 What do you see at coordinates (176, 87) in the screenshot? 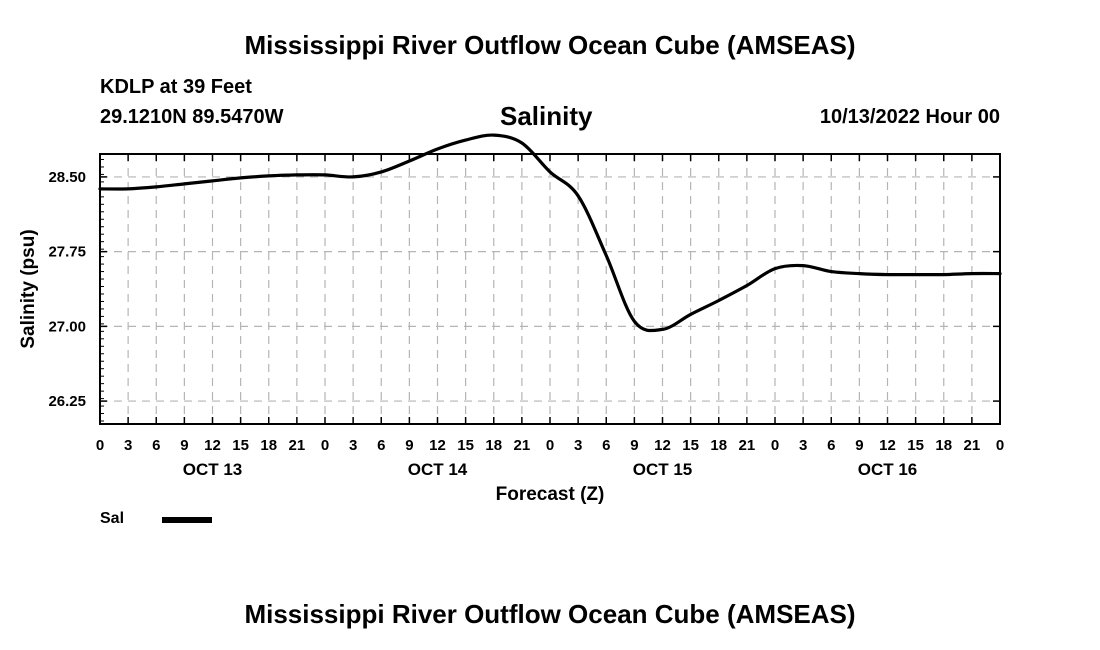
I see `station-label: KDLP at 39 Feet` at bounding box center [176, 87].